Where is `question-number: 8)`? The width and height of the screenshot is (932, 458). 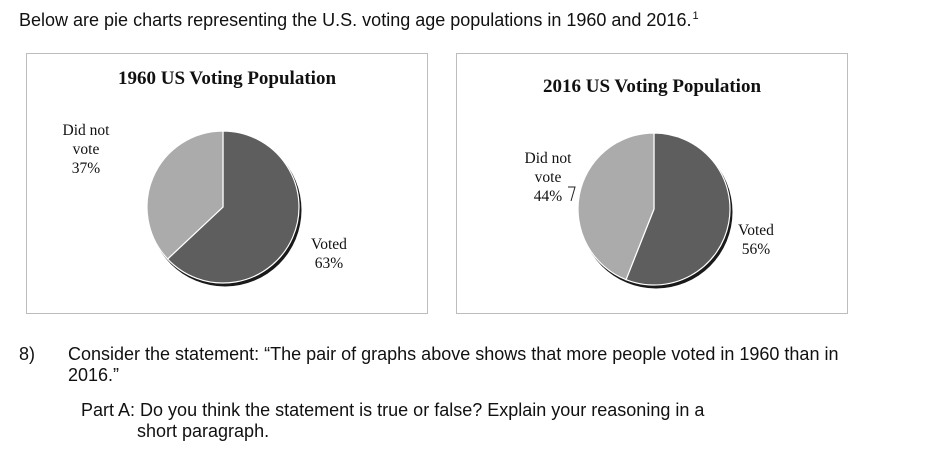
question-number: 8) is located at coordinates (27, 354).